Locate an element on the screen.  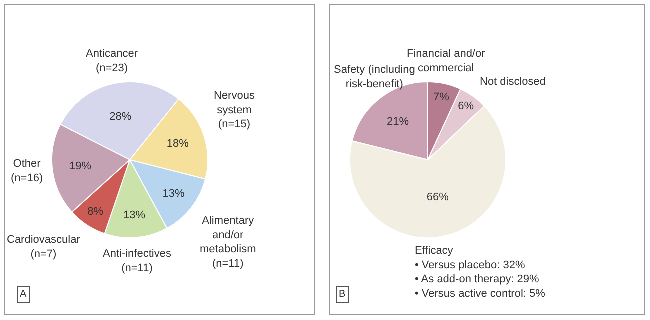
data-label: 19% is located at coordinates (81, 166).